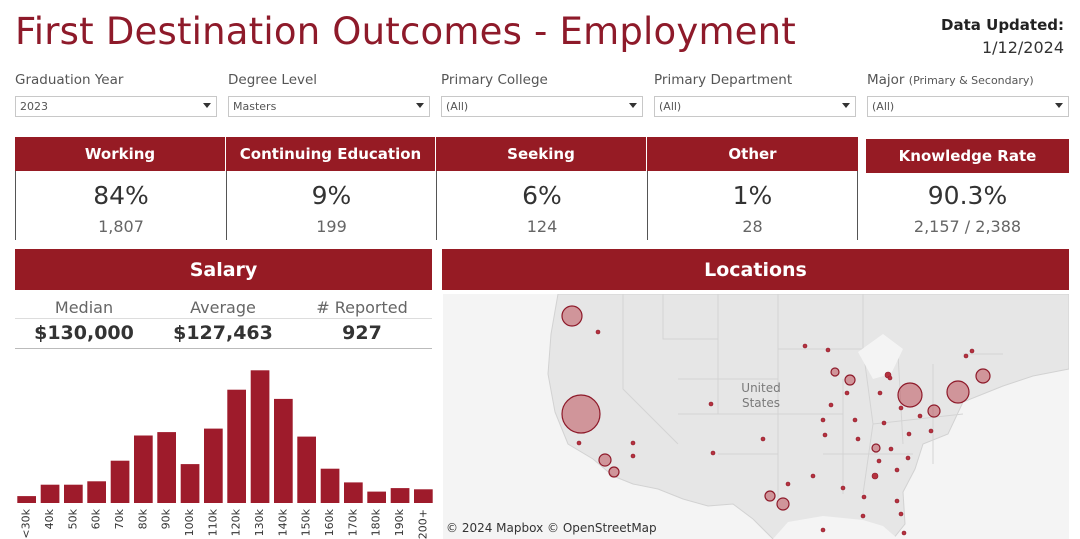 The height and width of the screenshot is (539, 1080). Describe the element at coordinates (362, 307) in the screenshot. I see `salary-reported-label: # Reported` at that location.